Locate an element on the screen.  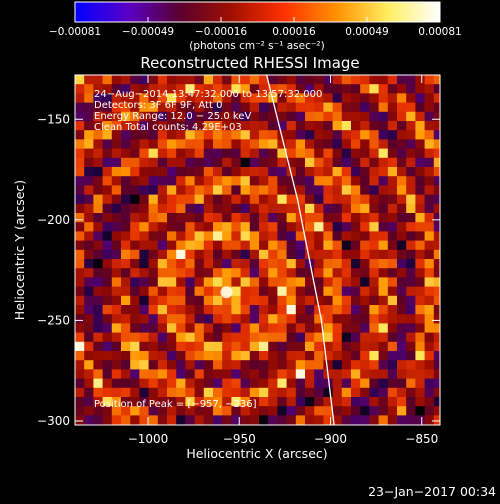
colorbar-tick-label: 0.00016 is located at coordinates (294, 32).